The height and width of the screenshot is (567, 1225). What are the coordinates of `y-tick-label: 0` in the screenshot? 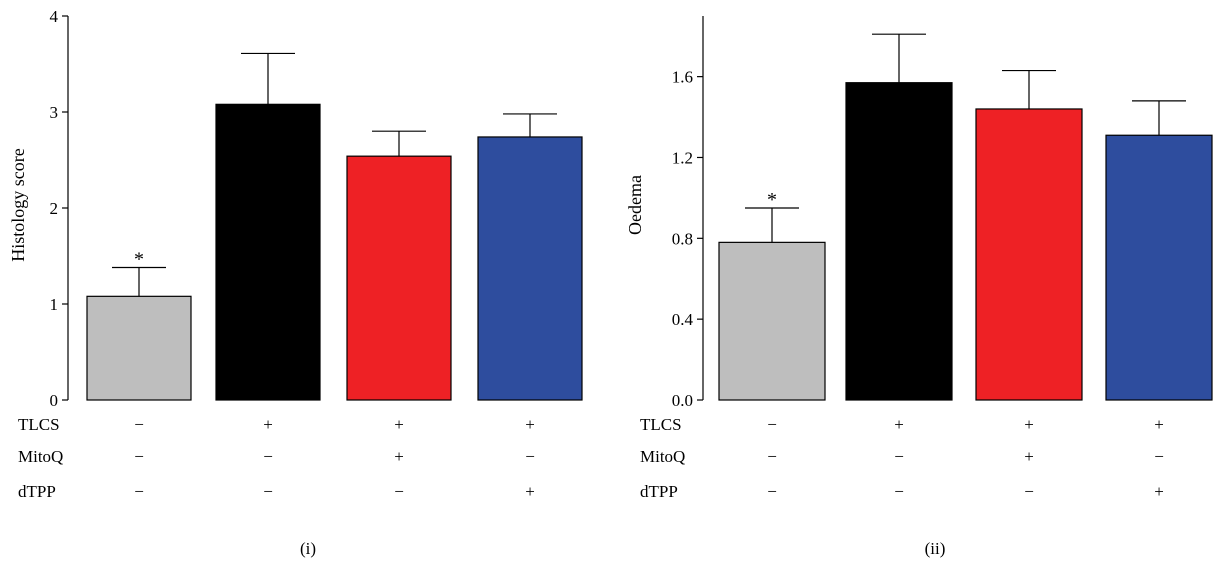 It's located at (54, 400).